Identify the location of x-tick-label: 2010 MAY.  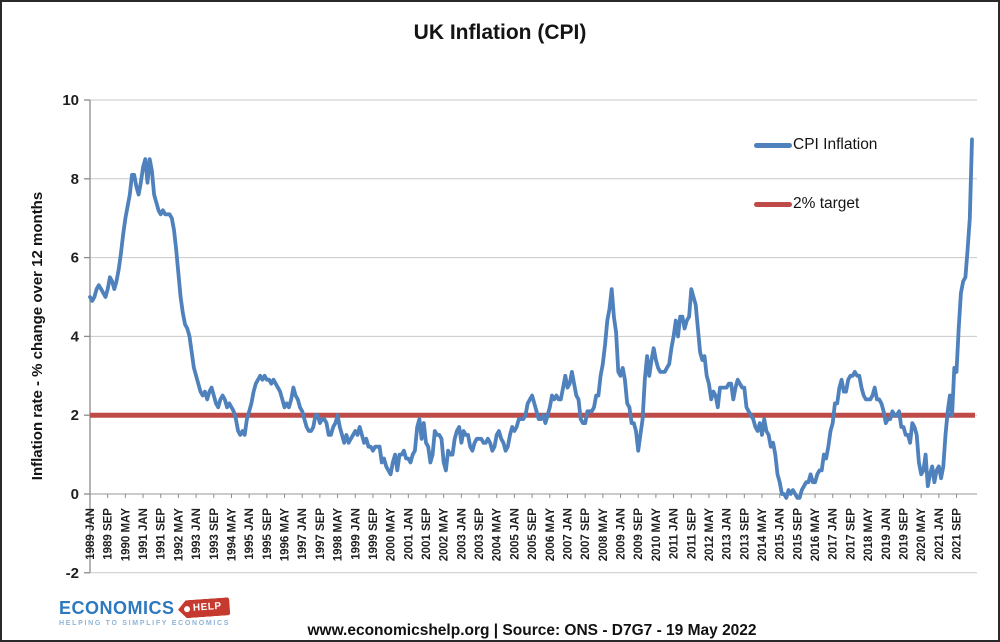
(657, 535).